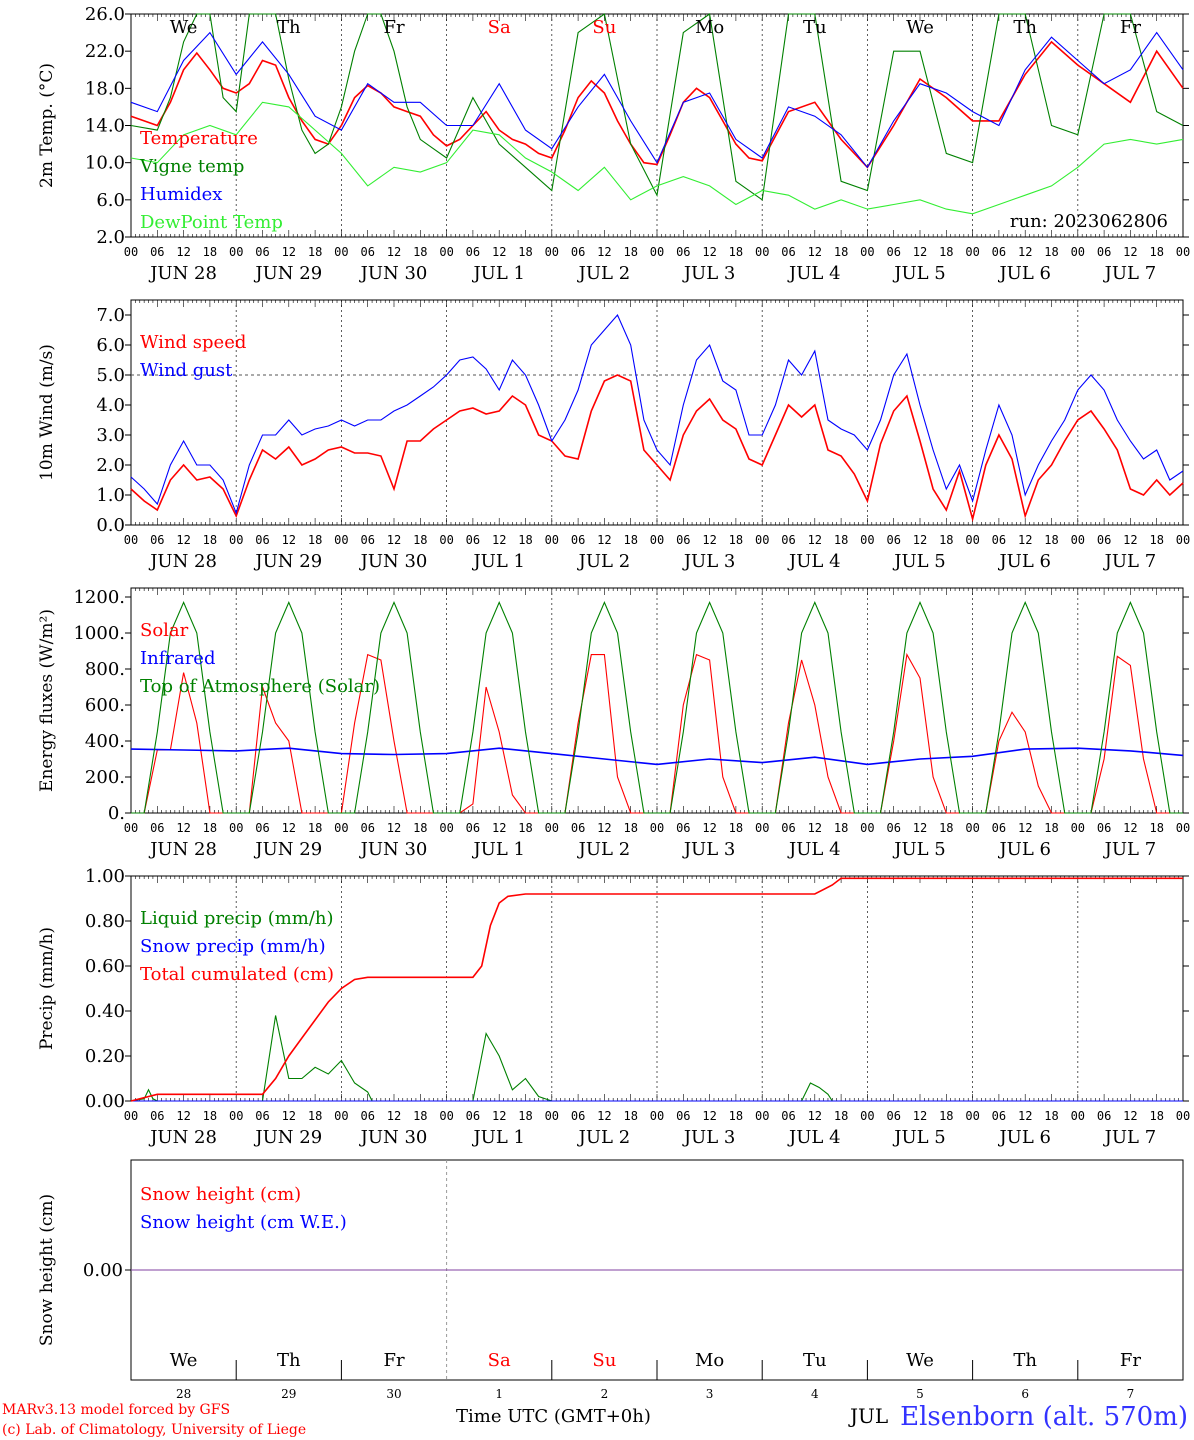 The image size is (1194, 1440). I want to click on day-number-label: 1, so click(499, 1394).